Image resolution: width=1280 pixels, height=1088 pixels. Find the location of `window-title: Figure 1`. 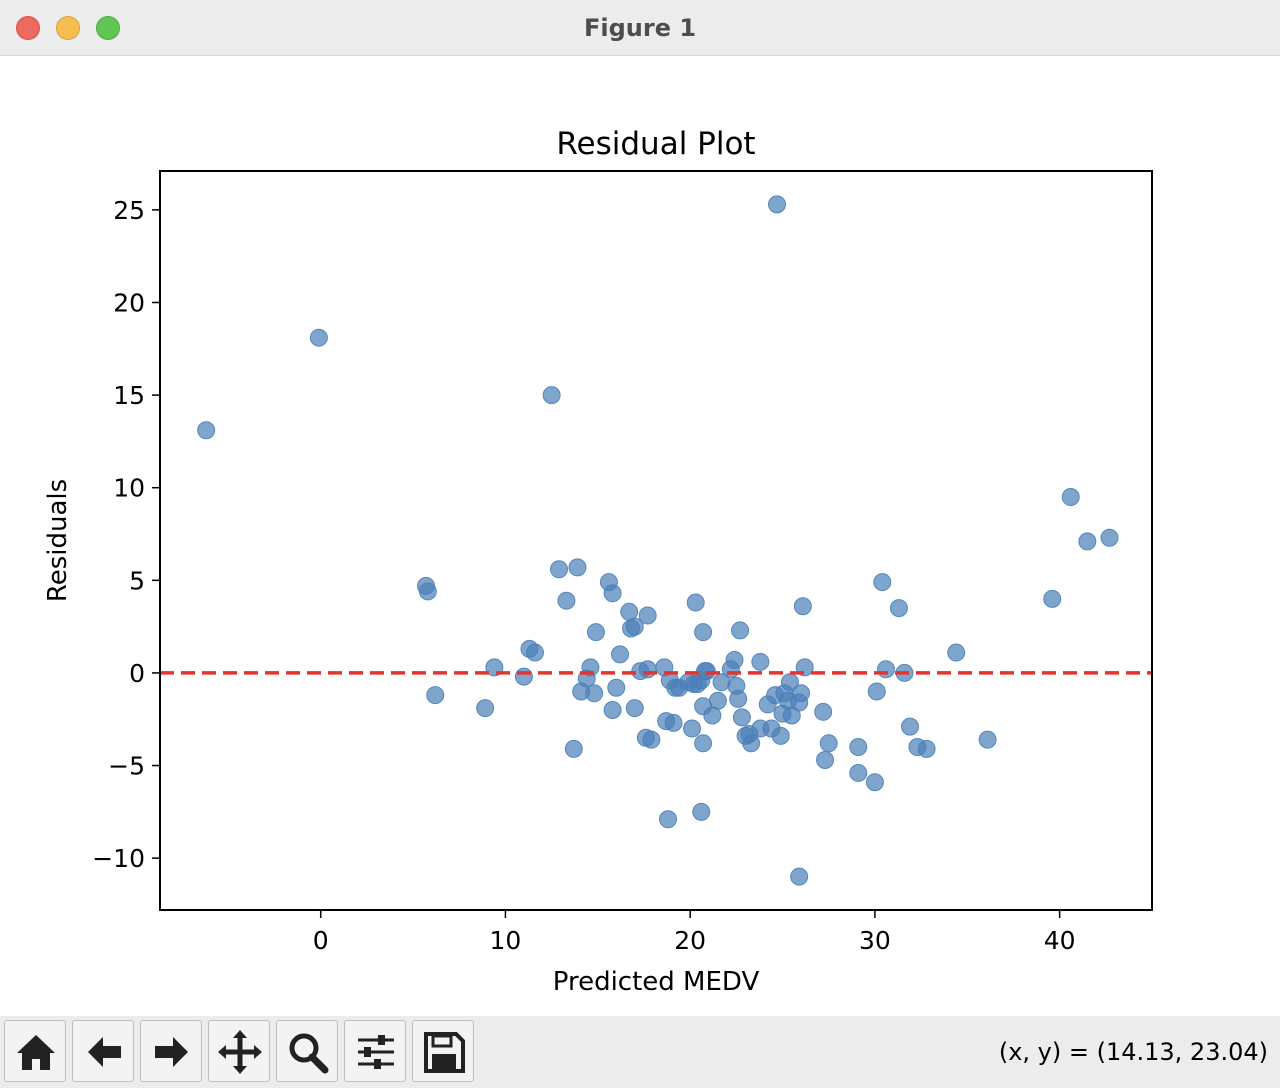

window-title: Figure 1 is located at coordinates (640, 28).